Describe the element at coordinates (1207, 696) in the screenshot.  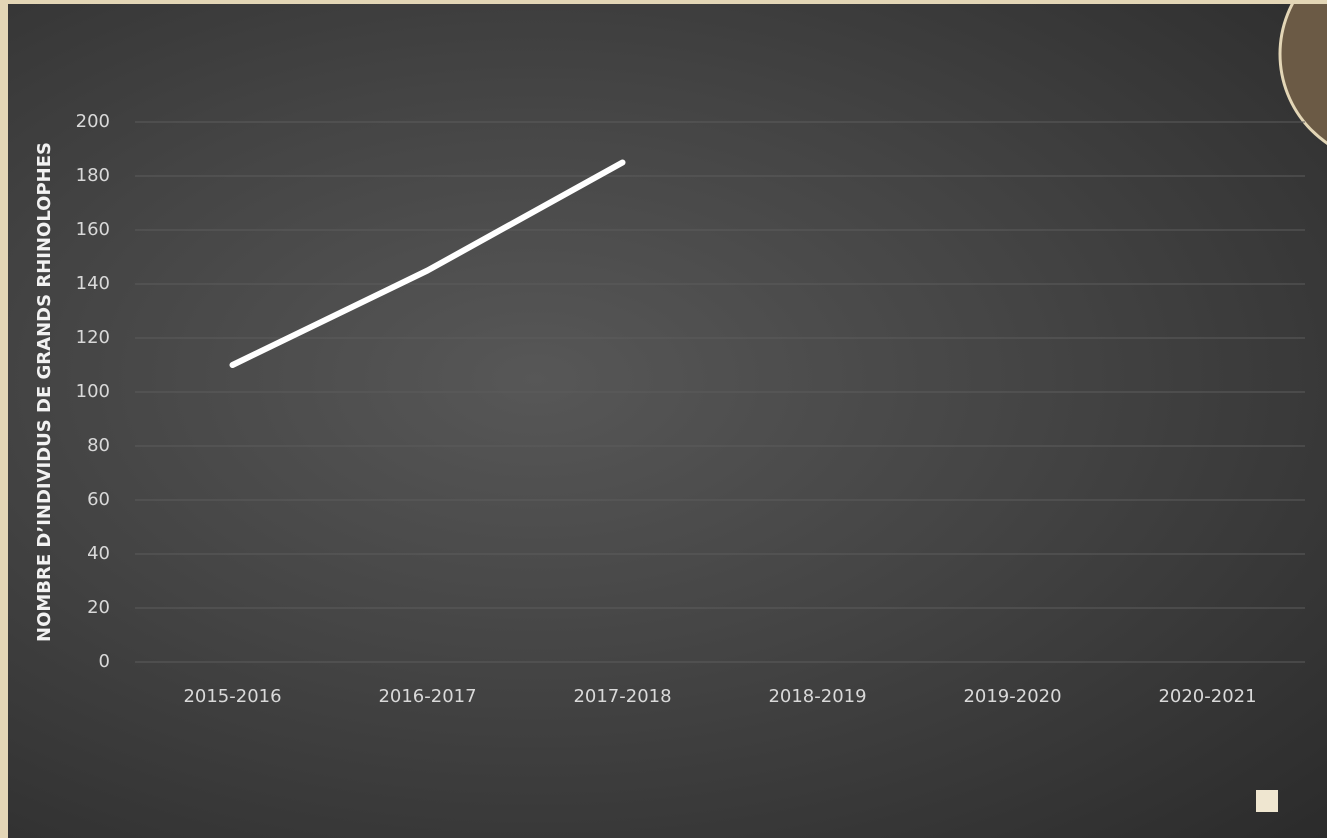
I see `x-tick-label: 2020-2021` at that location.